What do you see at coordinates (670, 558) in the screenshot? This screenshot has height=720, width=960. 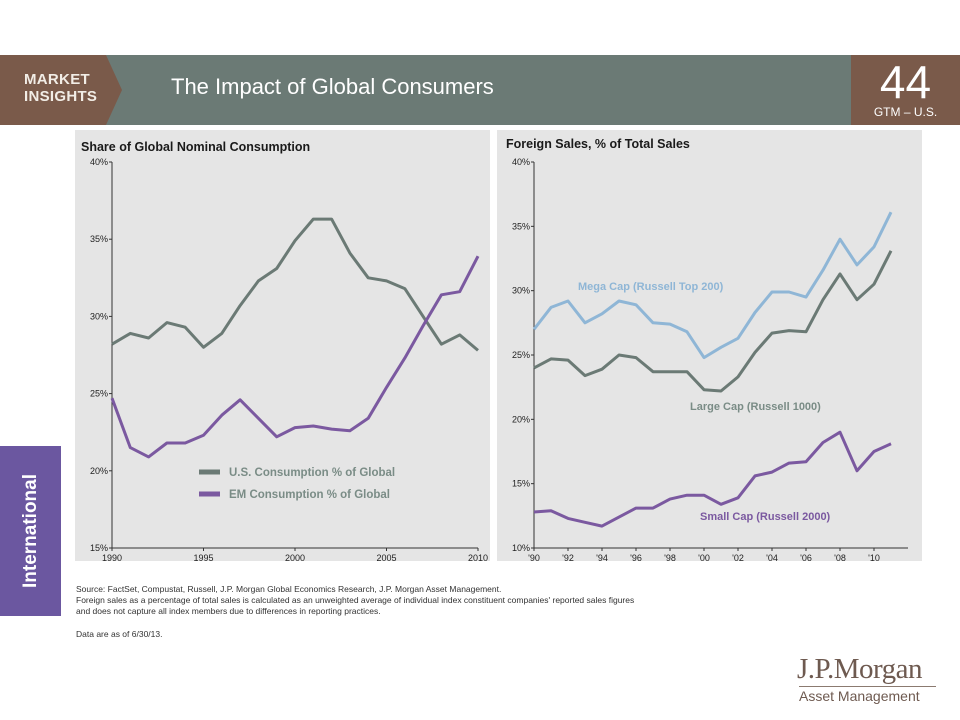 I see `x-tick-label: '98` at bounding box center [670, 558].